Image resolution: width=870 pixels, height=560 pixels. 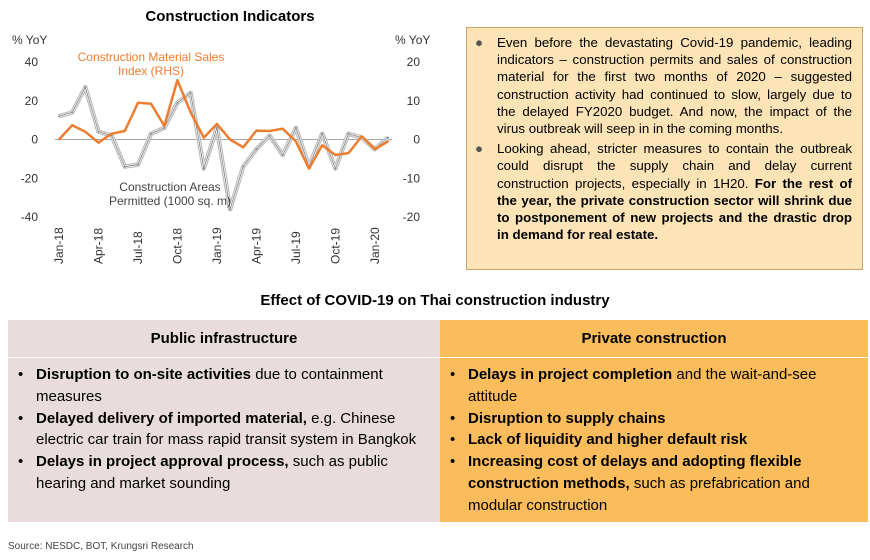 What do you see at coordinates (412, 178) in the screenshot?
I see `right-tick-label: -10` at bounding box center [412, 178].